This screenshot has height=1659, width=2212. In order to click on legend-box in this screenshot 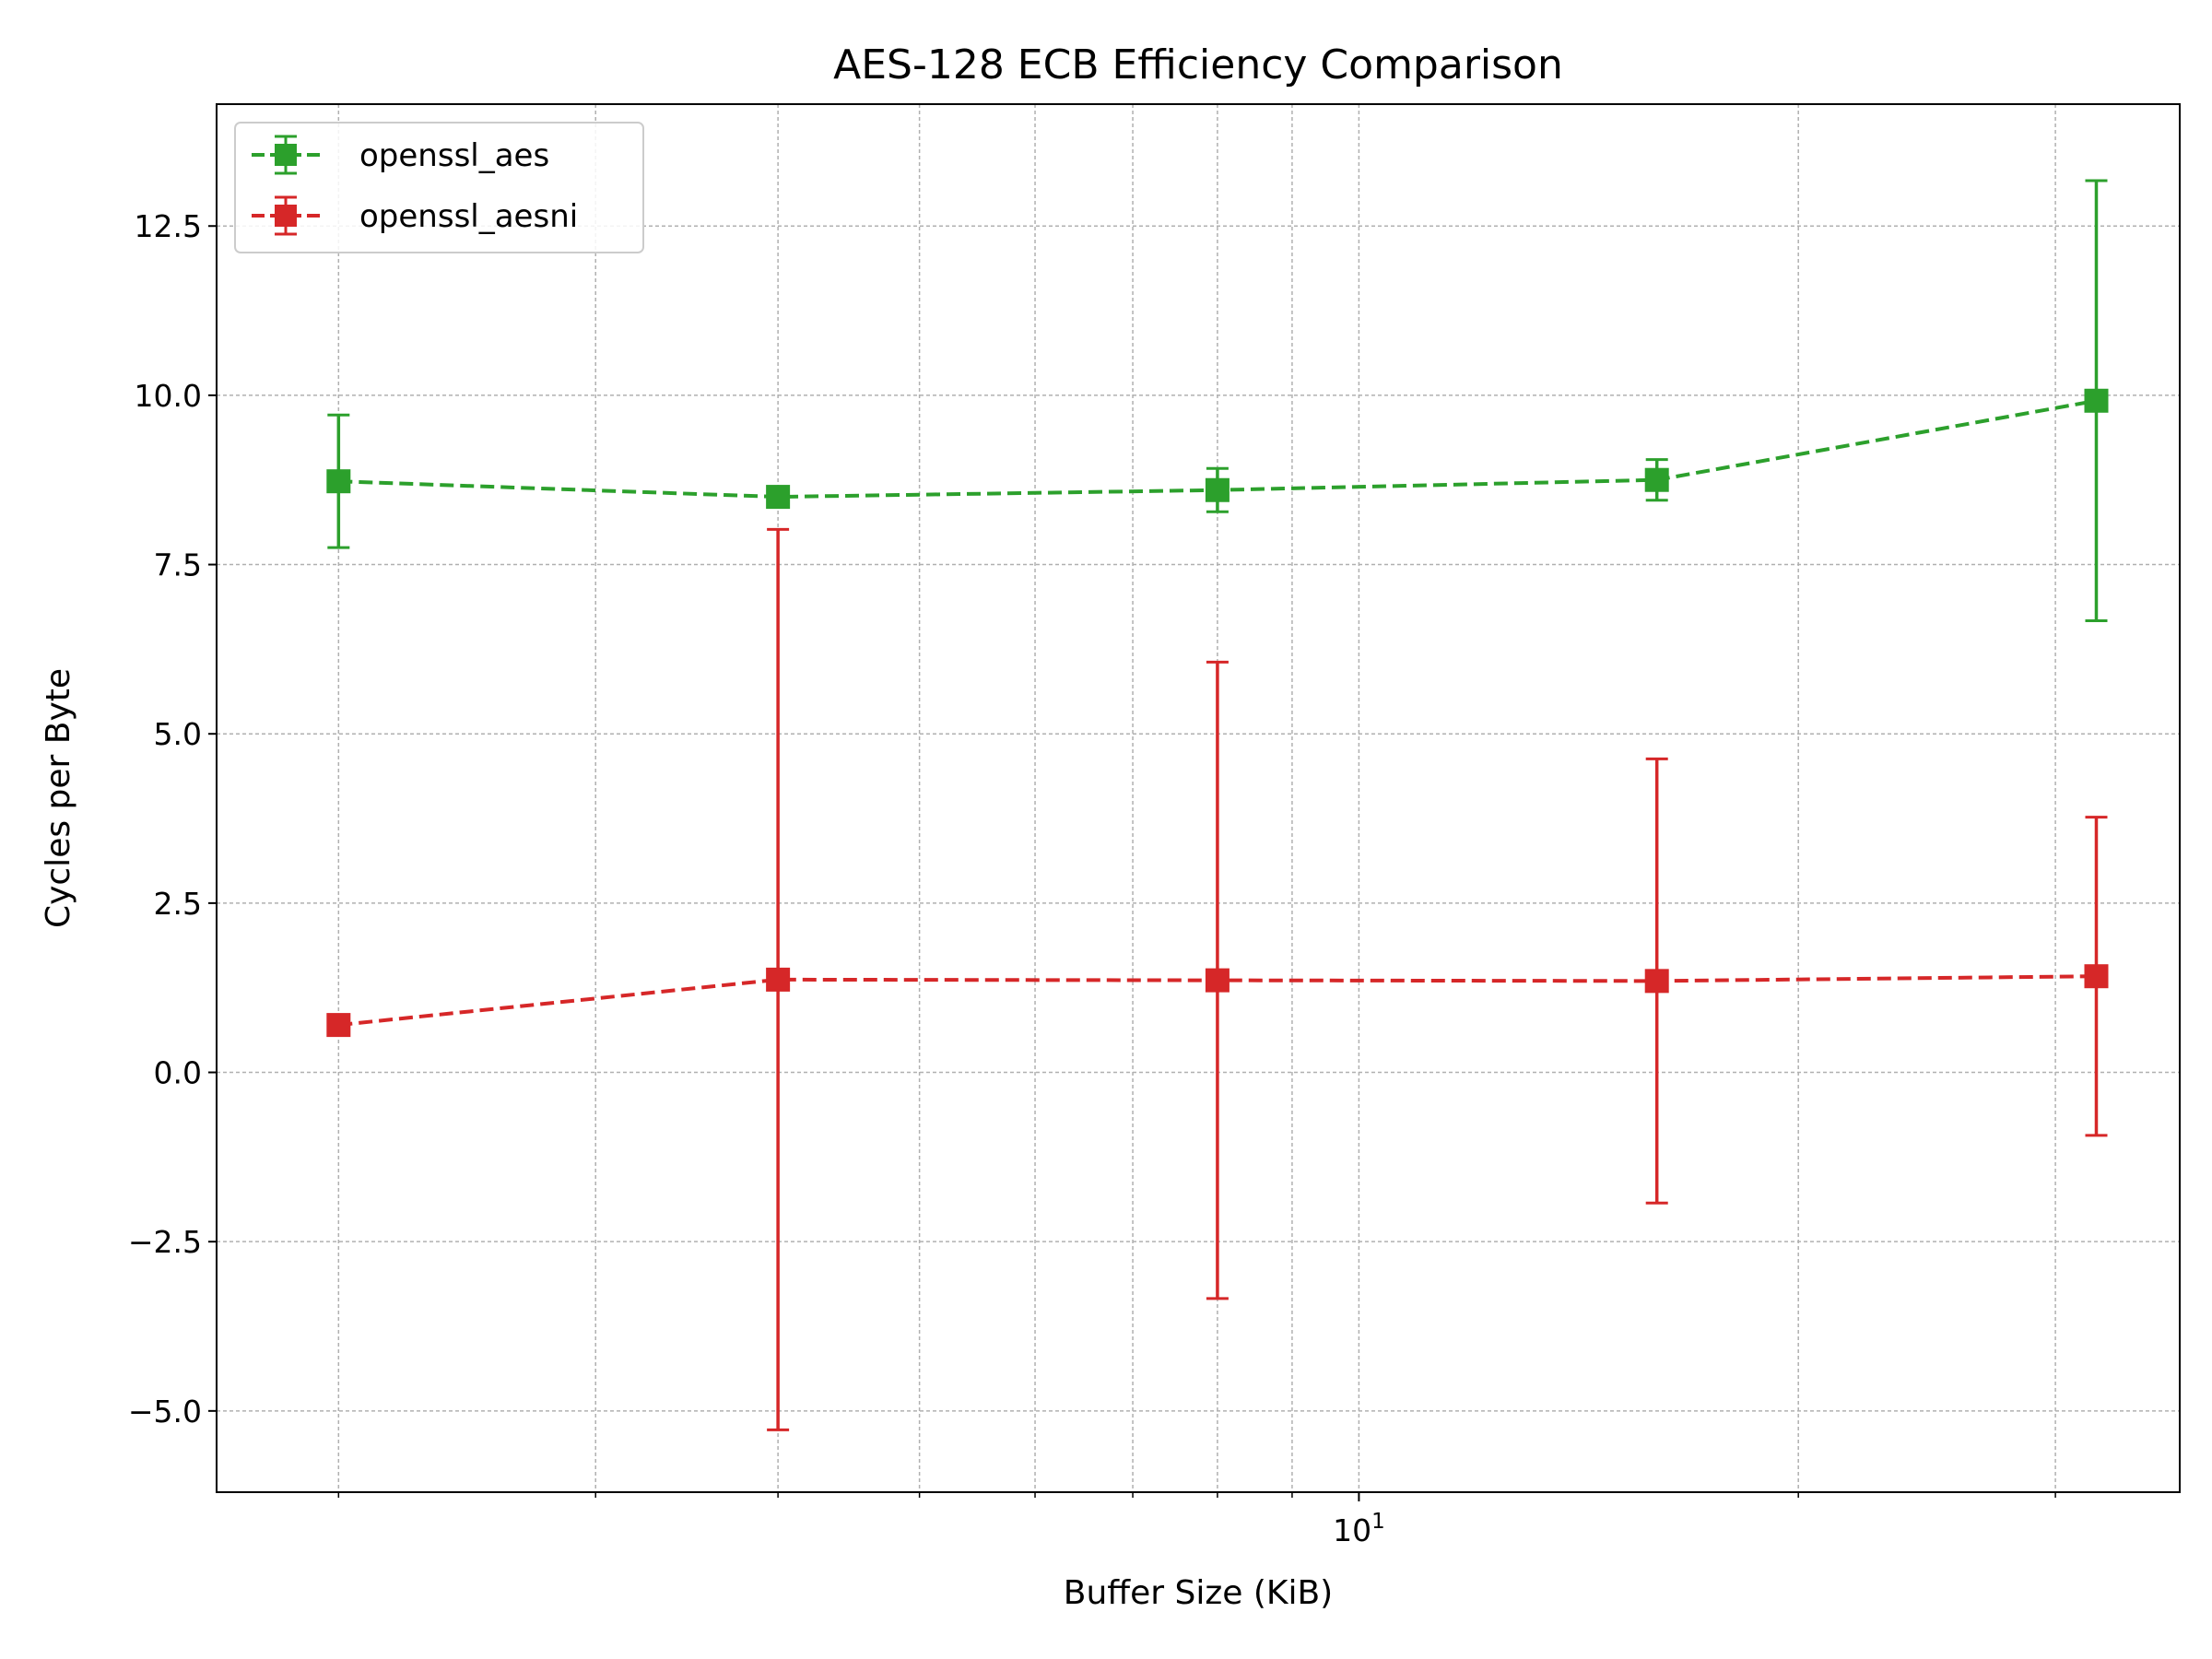, I will do `click(439, 187)`.